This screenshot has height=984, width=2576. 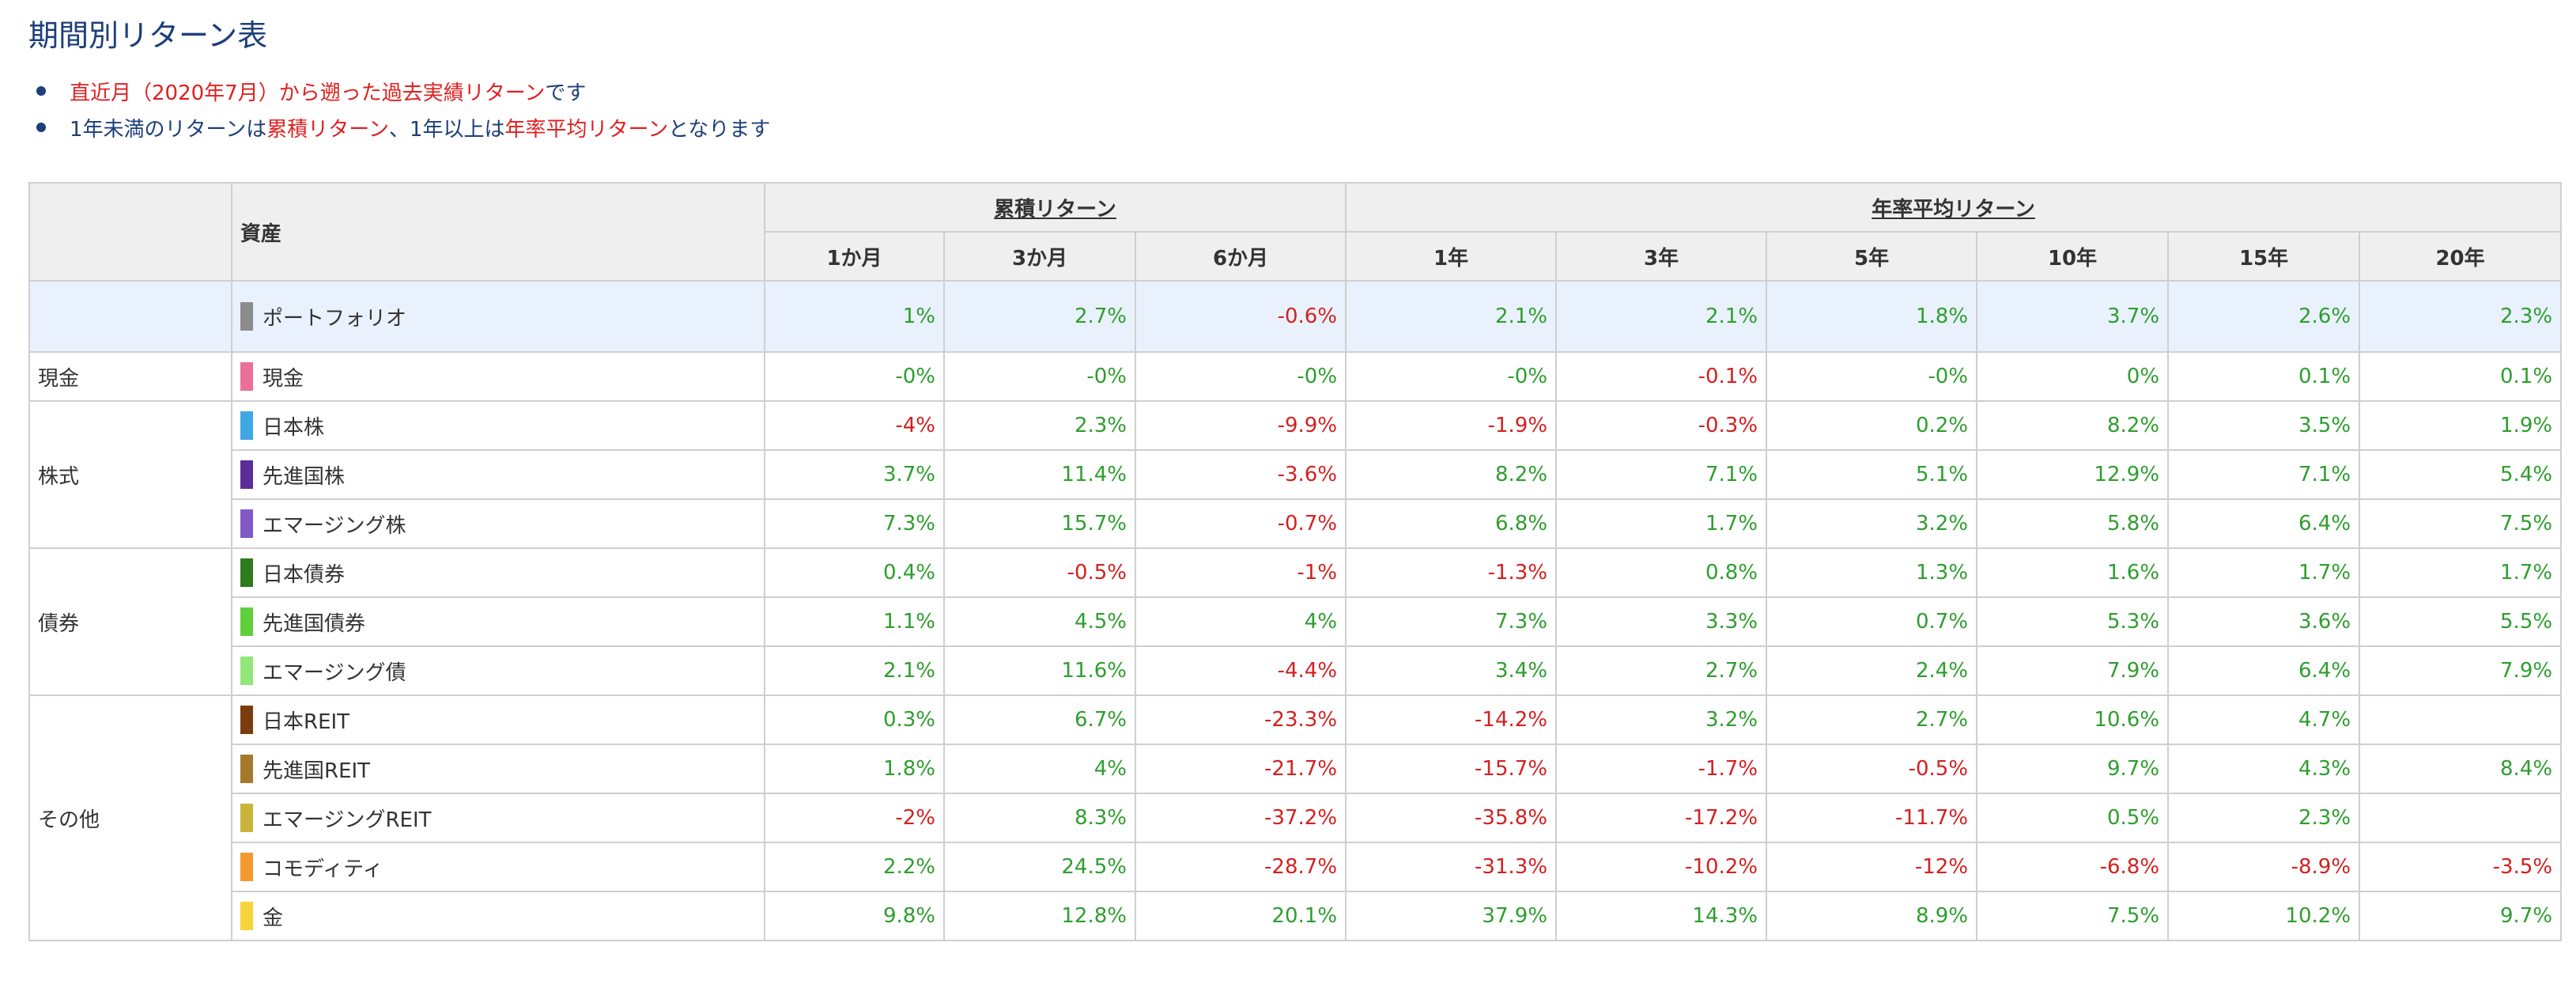 What do you see at coordinates (317, 771) in the screenshot?
I see `asset-name: 先進国REIT` at bounding box center [317, 771].